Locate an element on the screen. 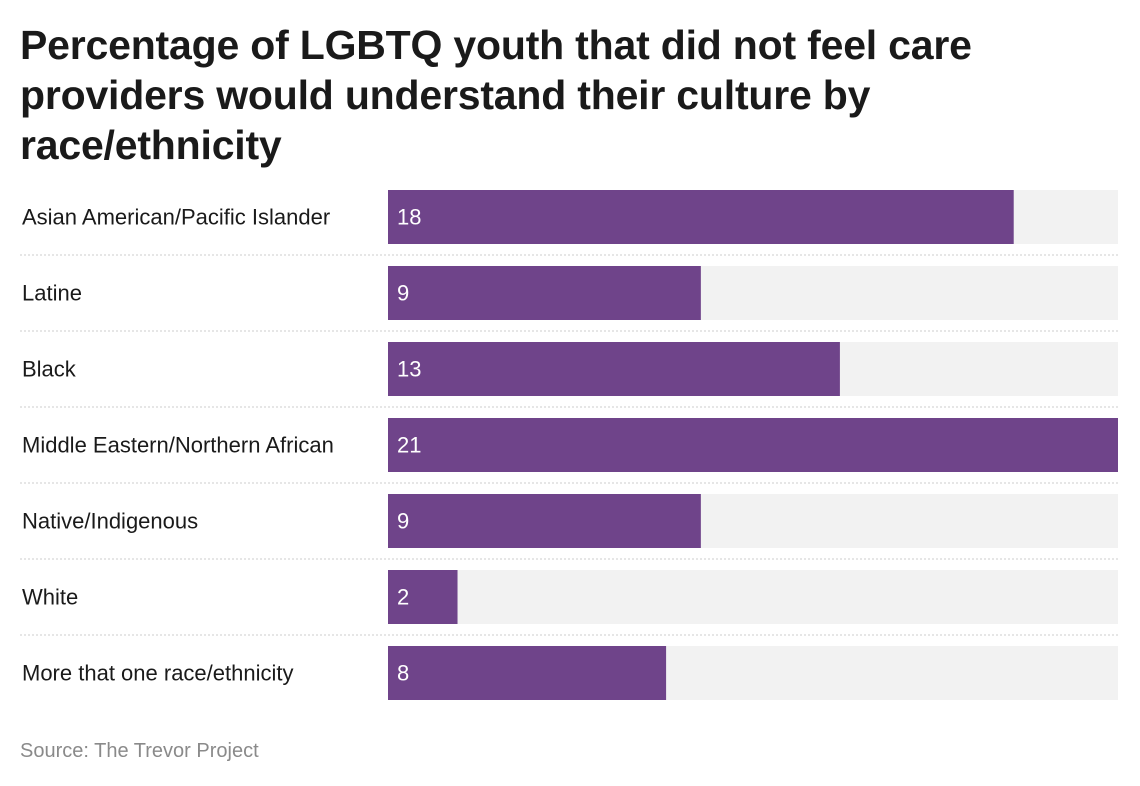 Image resolution: width=1140 pixels, height=786 pixels. category-label: Latine is located at coordinates (52, 293).